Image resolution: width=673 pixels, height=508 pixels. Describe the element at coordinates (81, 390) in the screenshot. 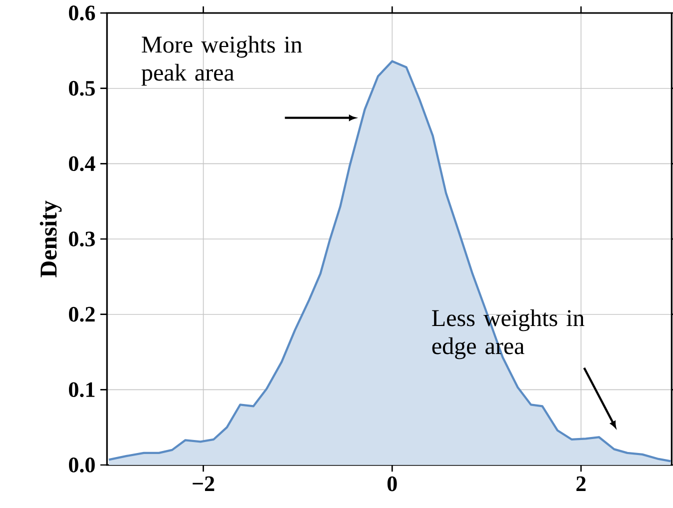

I see `y-tick-label: 0.1` at that location.